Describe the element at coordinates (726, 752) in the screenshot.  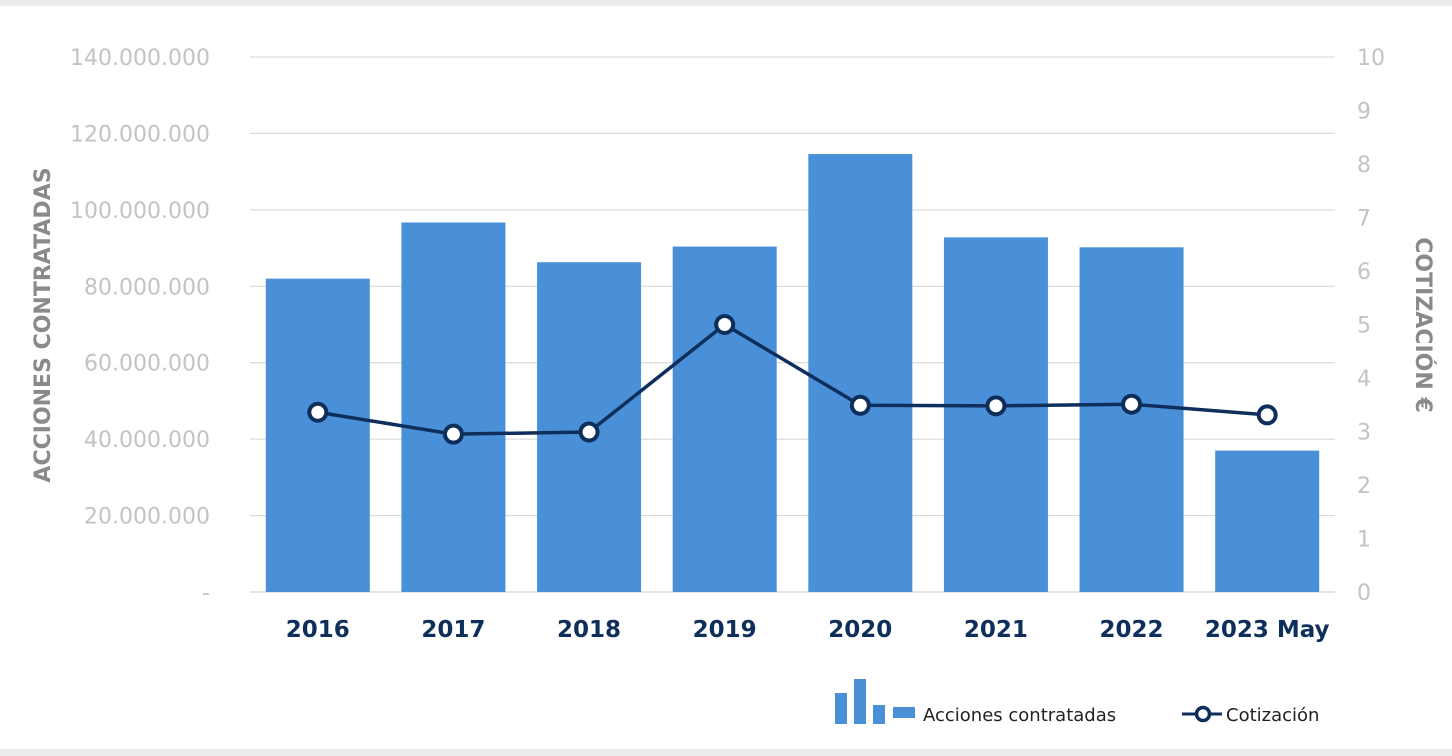
I see `bottom-rule` at that location.